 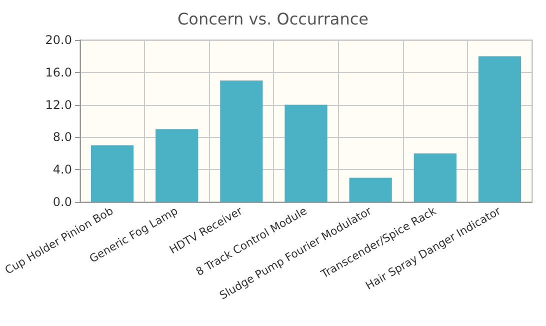 What do you see at coordinates (58, 105) in the screenshot?
I see `y-tick-label: 12.0` at bounding box center [58, 105].